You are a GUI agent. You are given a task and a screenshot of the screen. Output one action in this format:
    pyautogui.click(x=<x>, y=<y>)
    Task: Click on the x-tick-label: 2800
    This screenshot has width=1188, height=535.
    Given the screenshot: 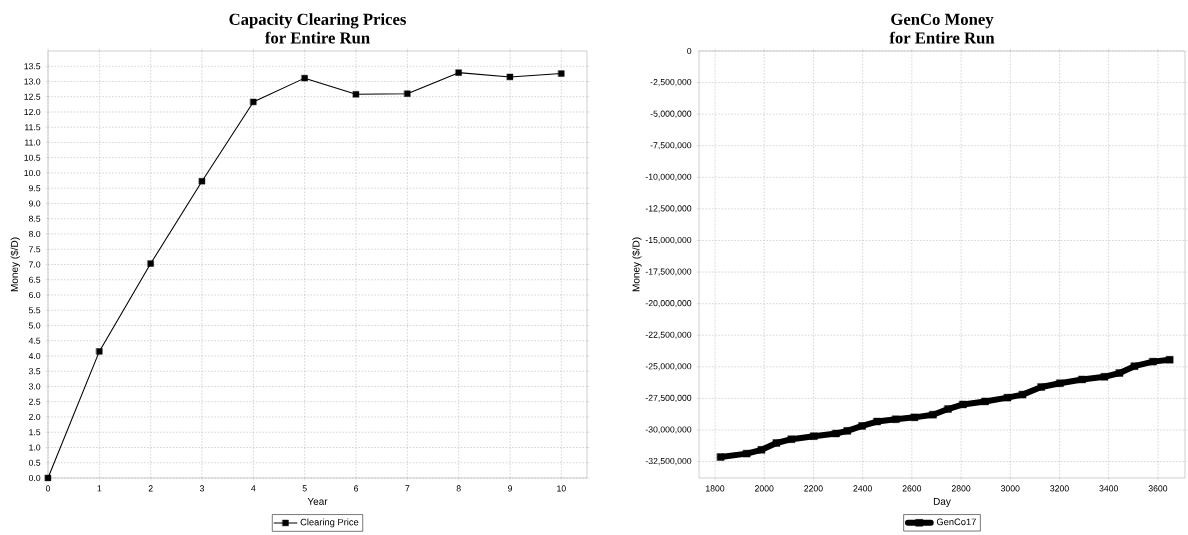 What is the action you would take?
    pyautogui.click(x=961, y=488)
    